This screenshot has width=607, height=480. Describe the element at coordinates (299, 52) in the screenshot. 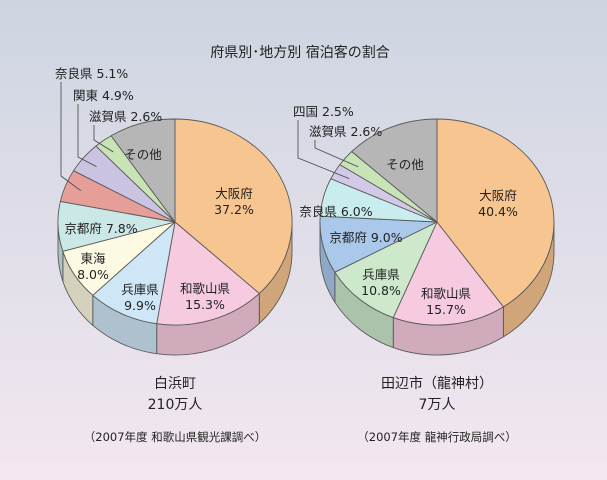

I see `figure-title: 府県別･地方別 宿泊客の割合` at that location.